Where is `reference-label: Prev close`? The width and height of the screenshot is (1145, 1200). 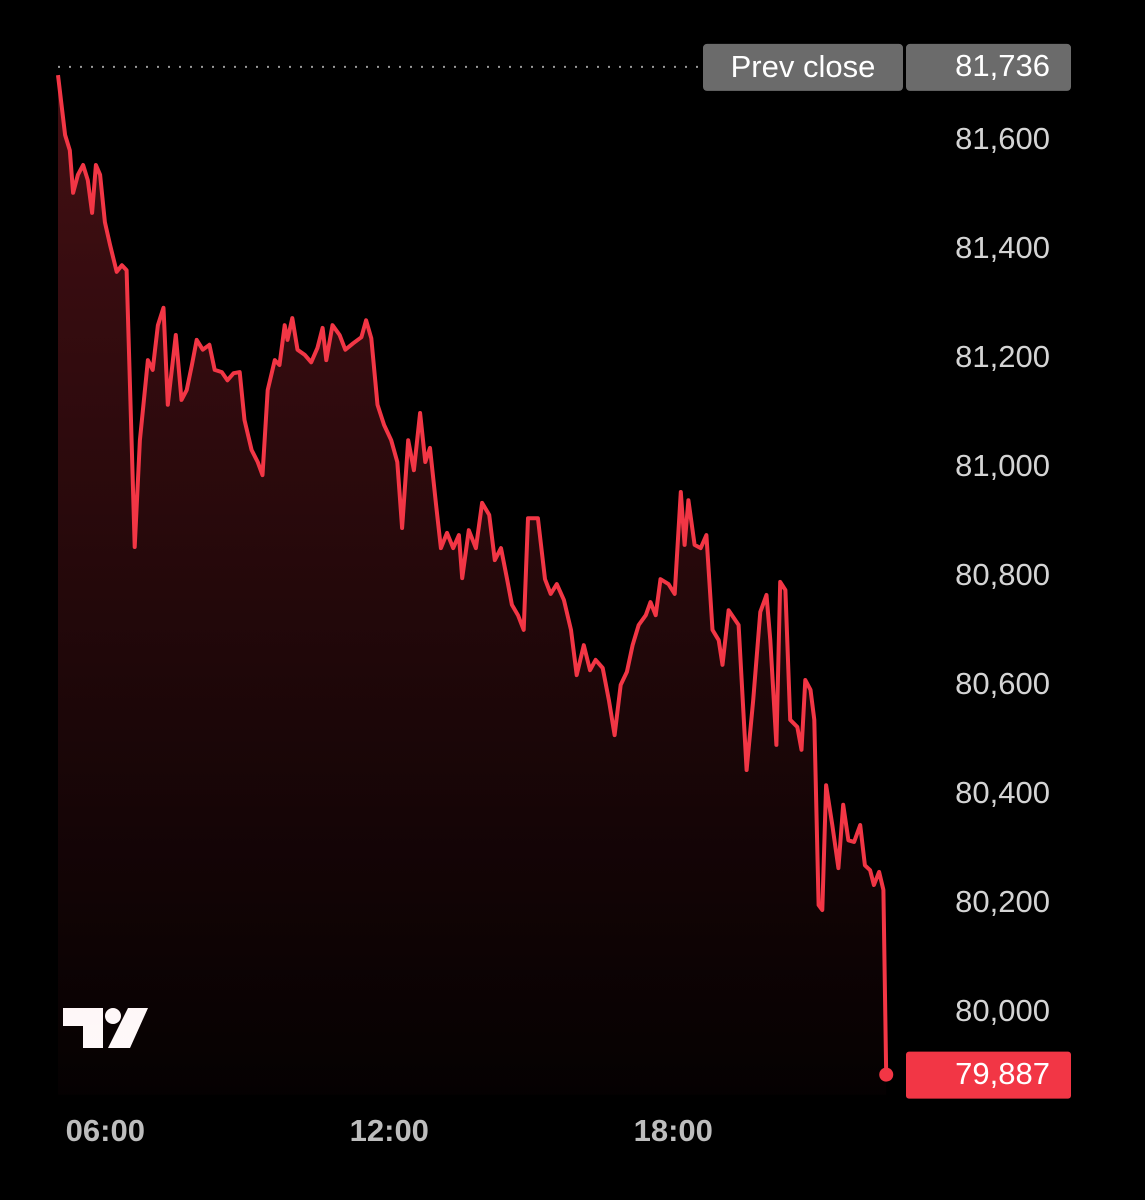 reference-label: Prev close is located at coordinates (803, 66).